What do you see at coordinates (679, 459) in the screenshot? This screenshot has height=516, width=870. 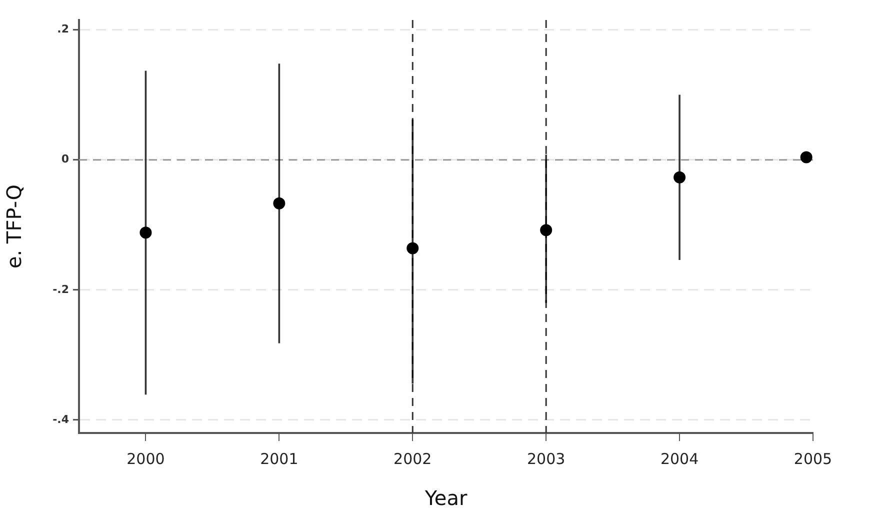 I see `x-tick-label: 2004` at bounding box center [679, 459].